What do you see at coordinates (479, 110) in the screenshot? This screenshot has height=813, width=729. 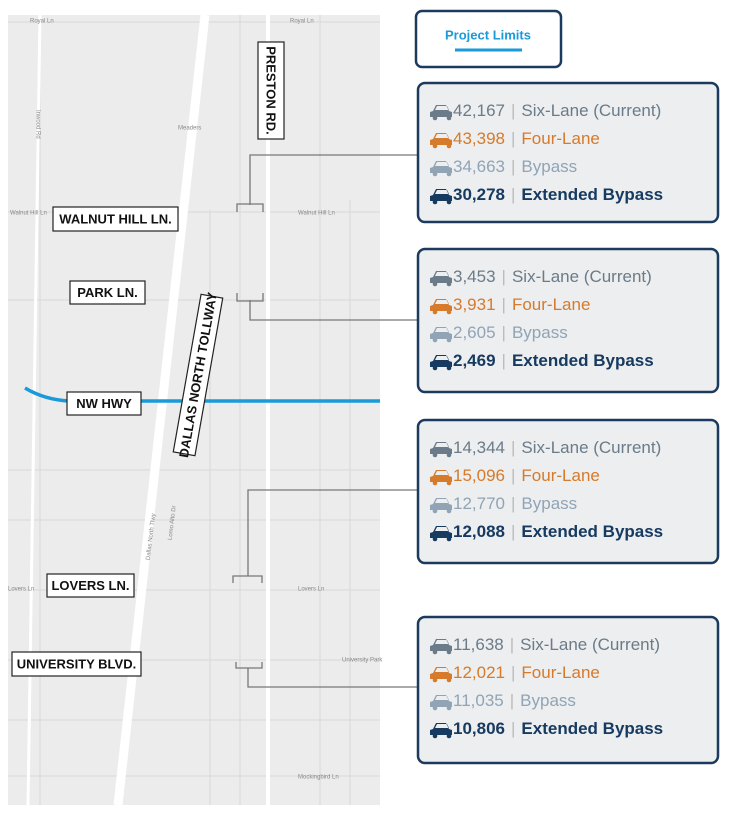 I see `traffic-count: 42,167` at bounding box center [479, 110].